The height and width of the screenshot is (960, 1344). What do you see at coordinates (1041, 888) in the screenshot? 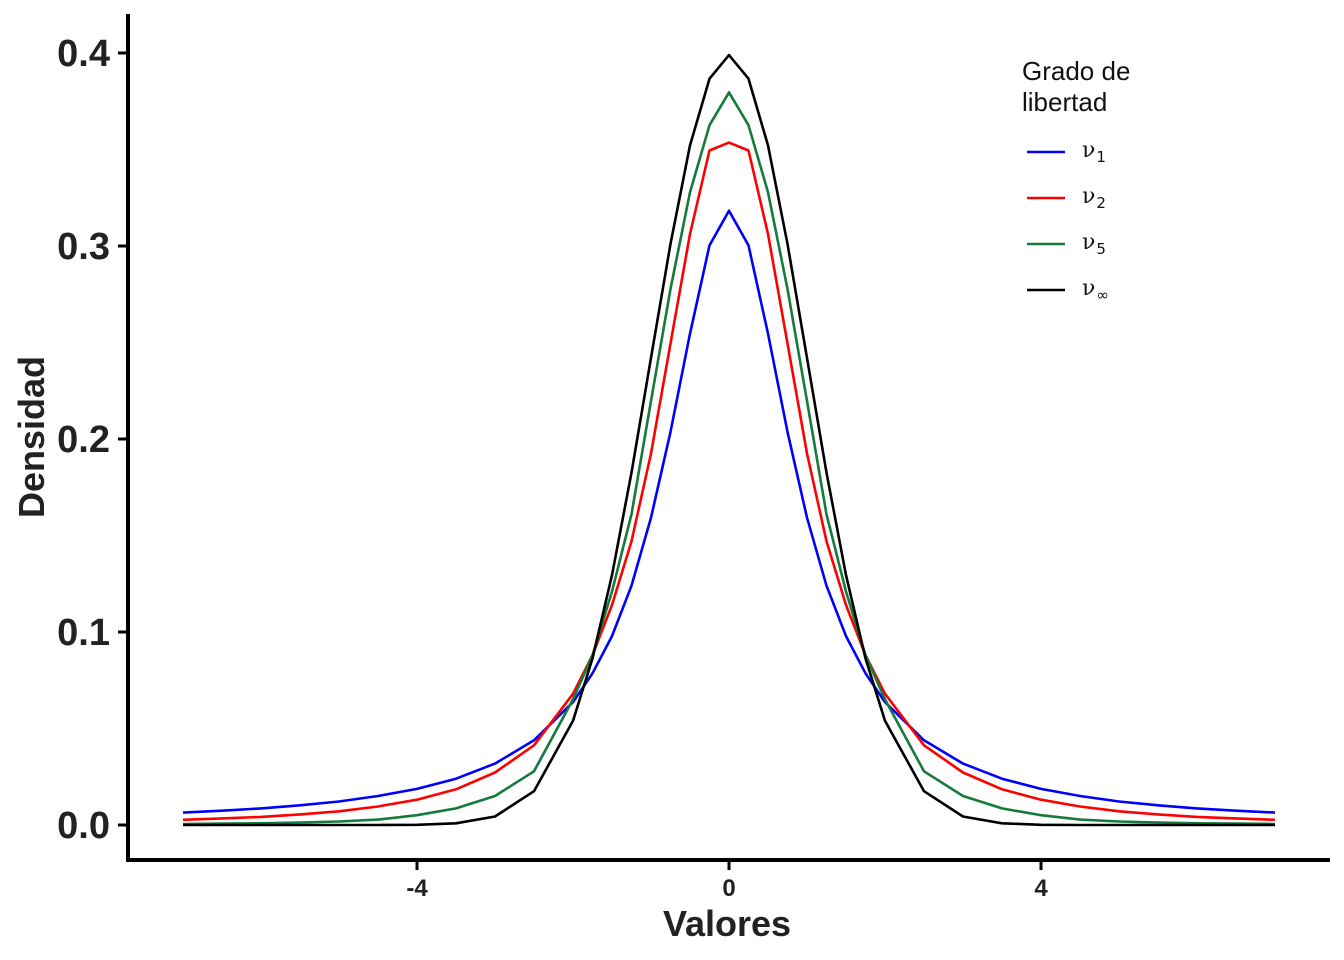
I see `x-tick-label: 4` at bounding box center [1041, 888].